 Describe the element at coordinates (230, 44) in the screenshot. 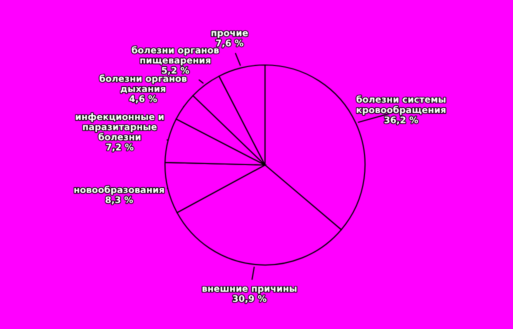

I see `data-label: 7,6 %` at that location.